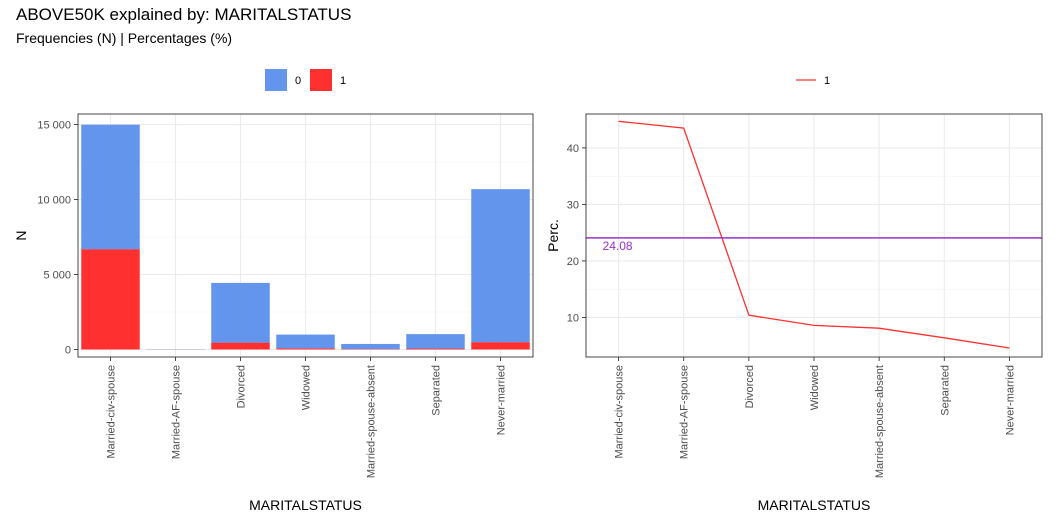 The height and width of the screenshot is (528, 1056). What do you see at coordinates (298, 81) in the screenshot?
I see `legend-label-0: 0` at bounding box center [298, 81].